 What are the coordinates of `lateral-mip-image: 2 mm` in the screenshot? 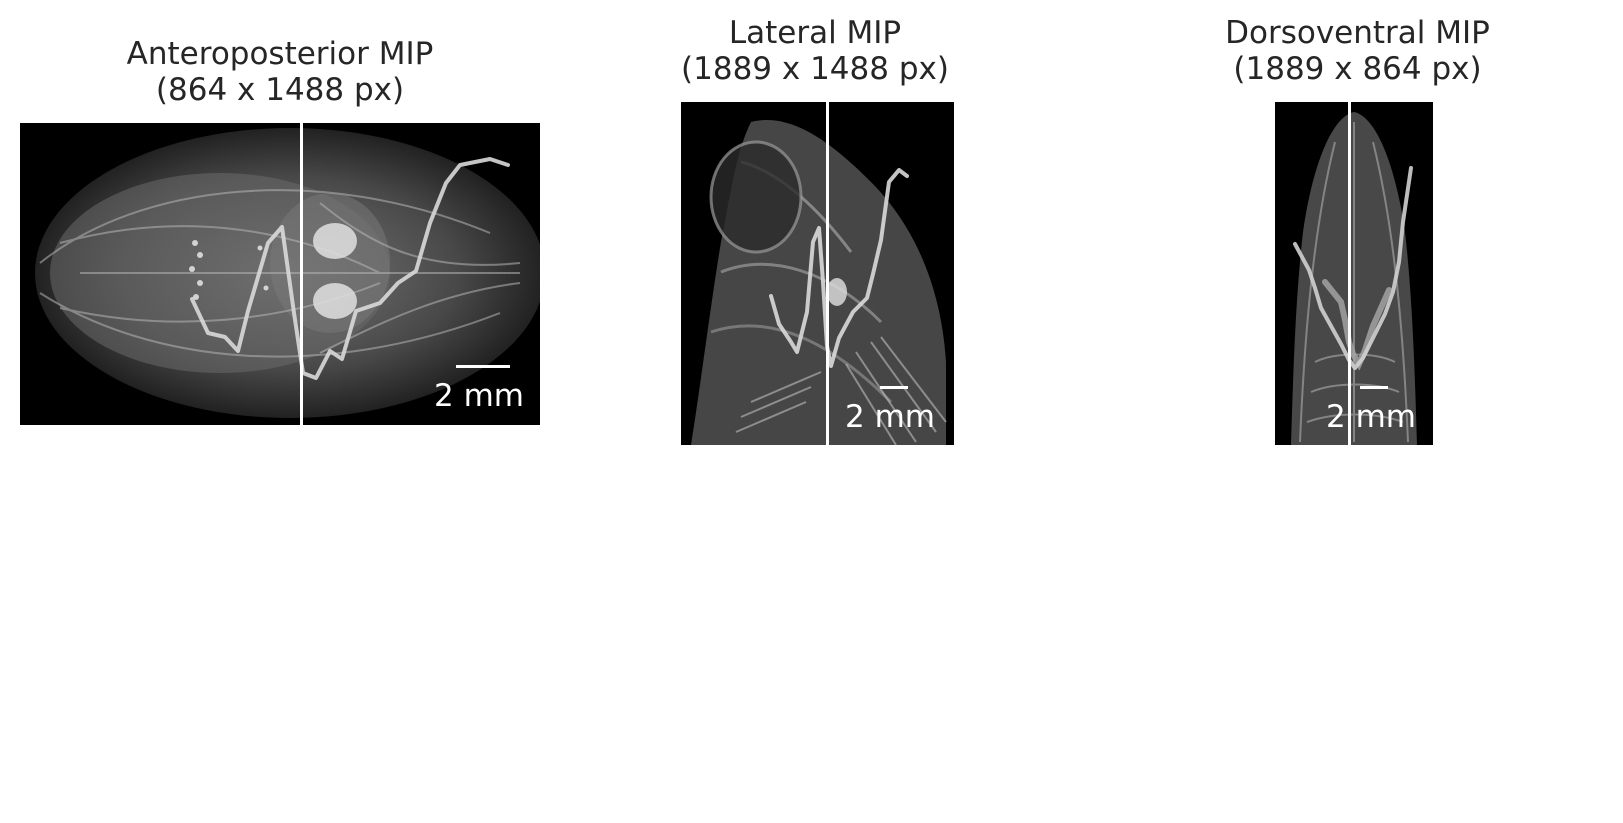 It's located at (817, 273).